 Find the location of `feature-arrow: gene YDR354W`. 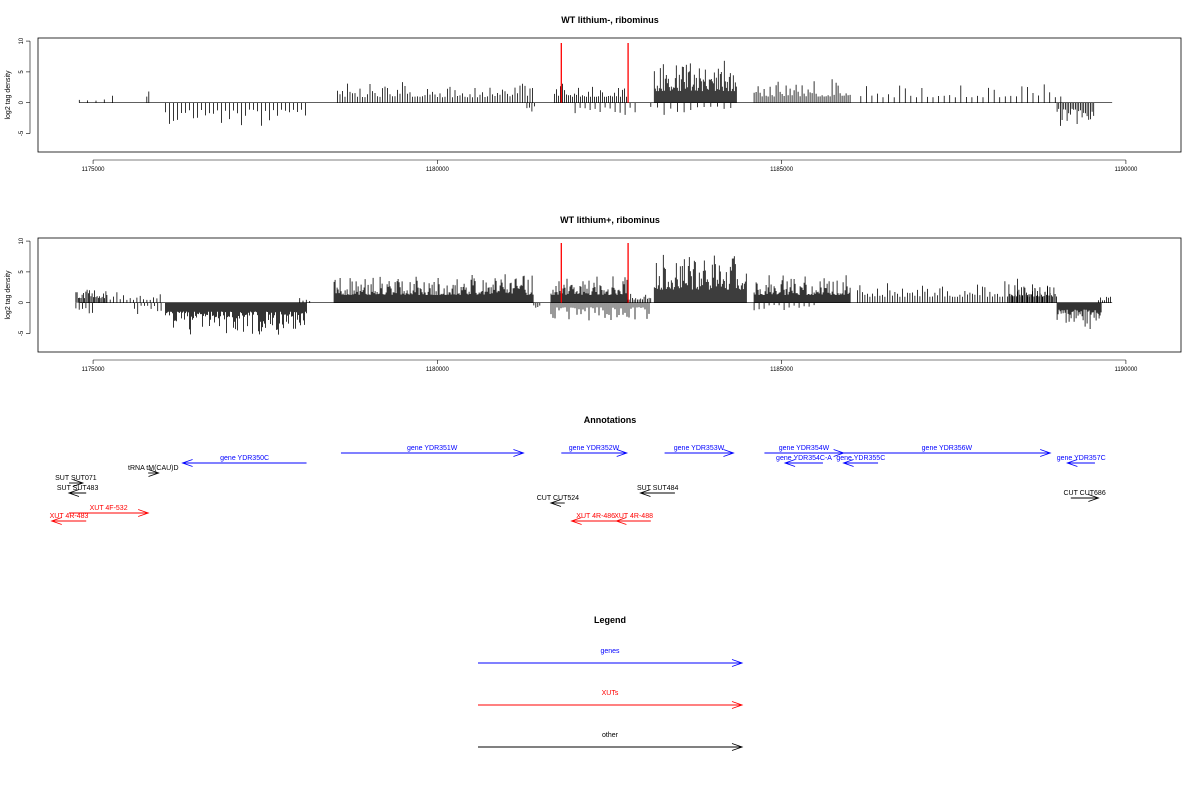

feature-arrow: gene YDR354W is located at coordinates (804, 451).